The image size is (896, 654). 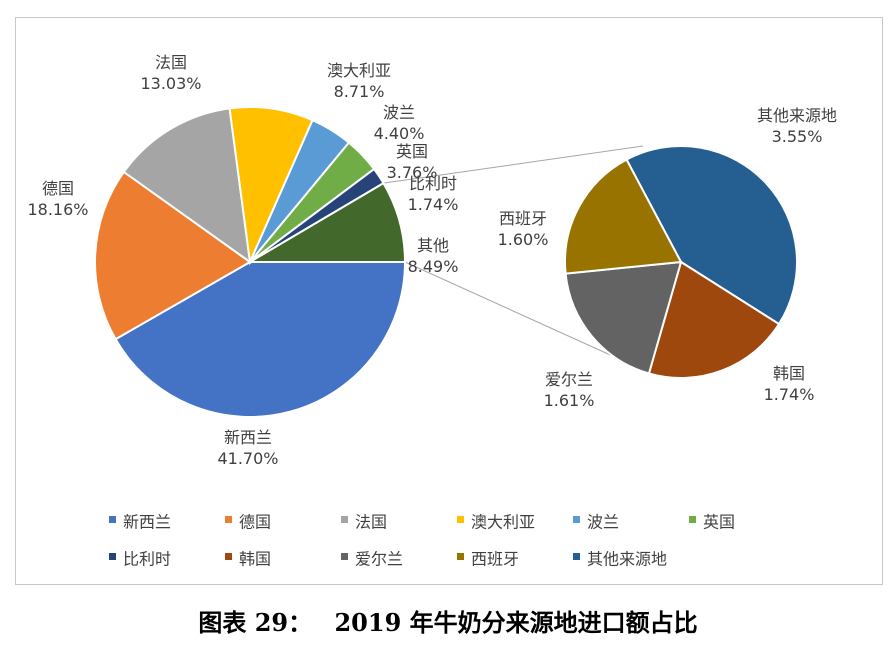 What do you see at coordinates (247, 458) in the screenshot?
I see `data-label-value-main-0: 41.70%` at bounding box center [247, 458].